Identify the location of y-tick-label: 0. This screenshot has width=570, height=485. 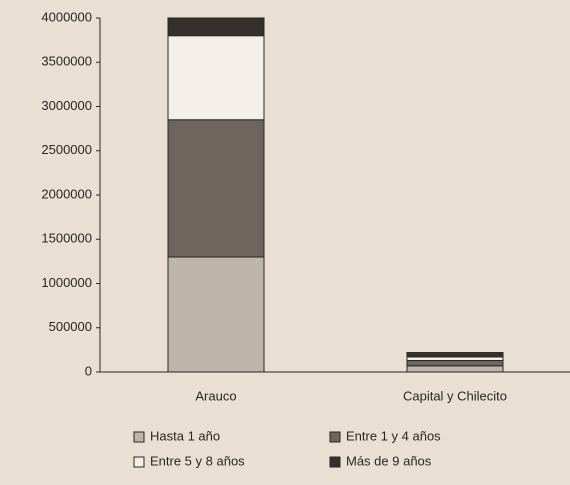
(88, 370).